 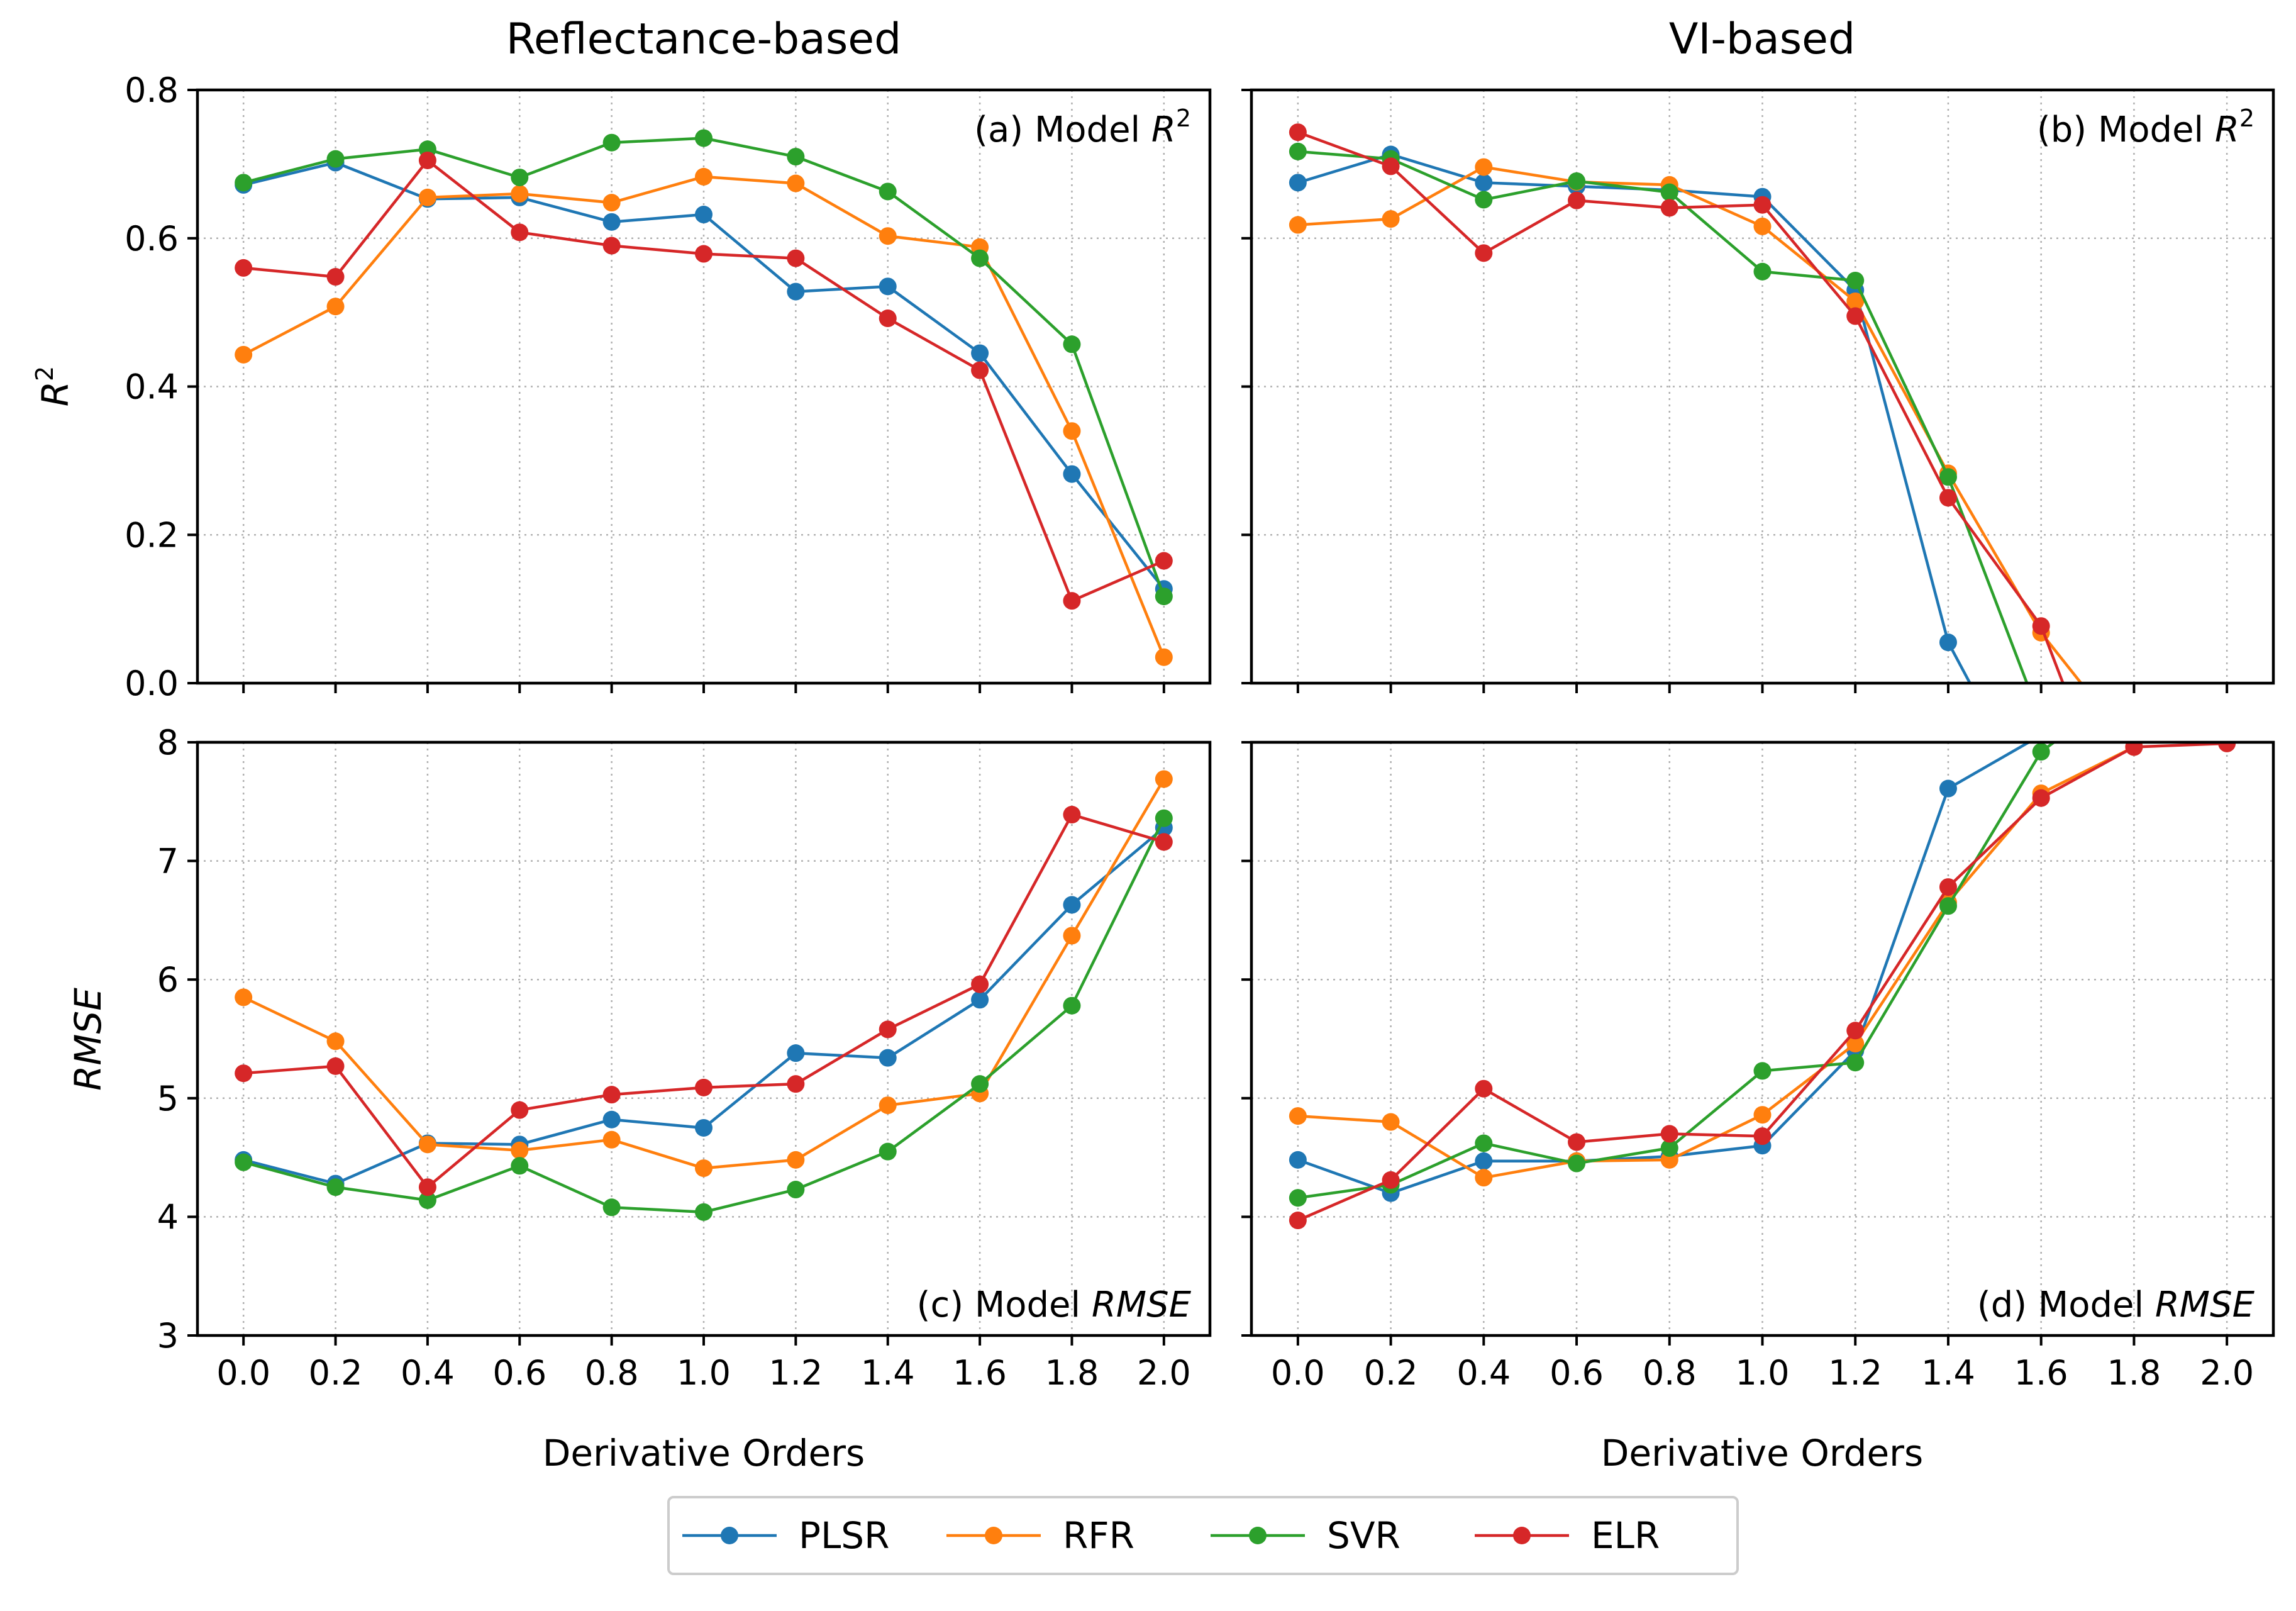 I want to click on x-tick-label: 0.6, so click(x=519, y=1373).